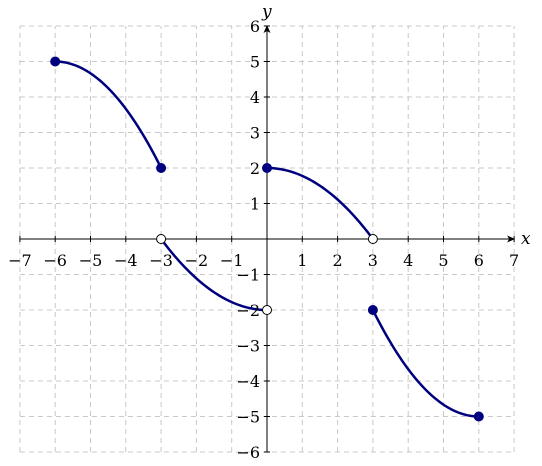 The image size is (542, 466). What do you see at coordinates (126, 260) in the screenshot?
I see `x-tick-label: −4` at bounding box center [126, 260].